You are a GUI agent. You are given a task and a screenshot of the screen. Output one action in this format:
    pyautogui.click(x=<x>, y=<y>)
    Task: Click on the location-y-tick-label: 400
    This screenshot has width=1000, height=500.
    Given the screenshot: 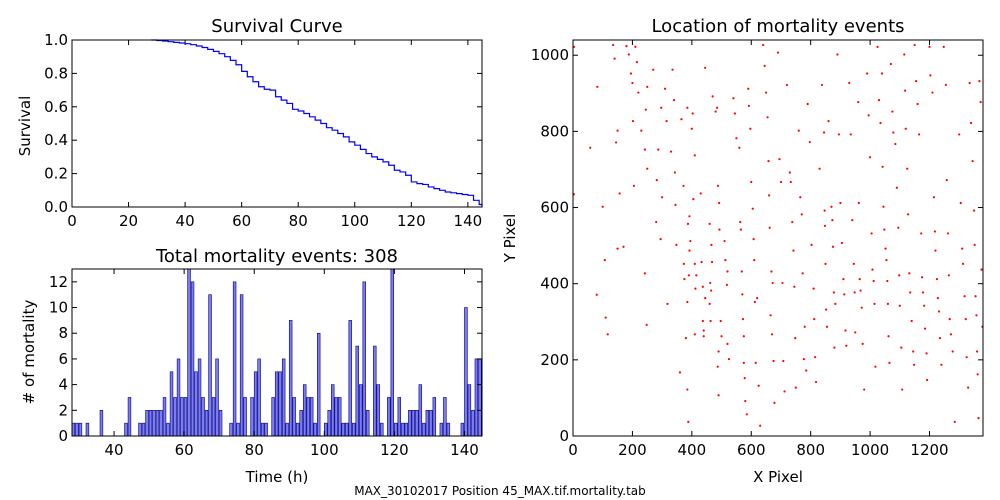 What is the action you would take?
    pyautogui.click(x=554, y=284)
    